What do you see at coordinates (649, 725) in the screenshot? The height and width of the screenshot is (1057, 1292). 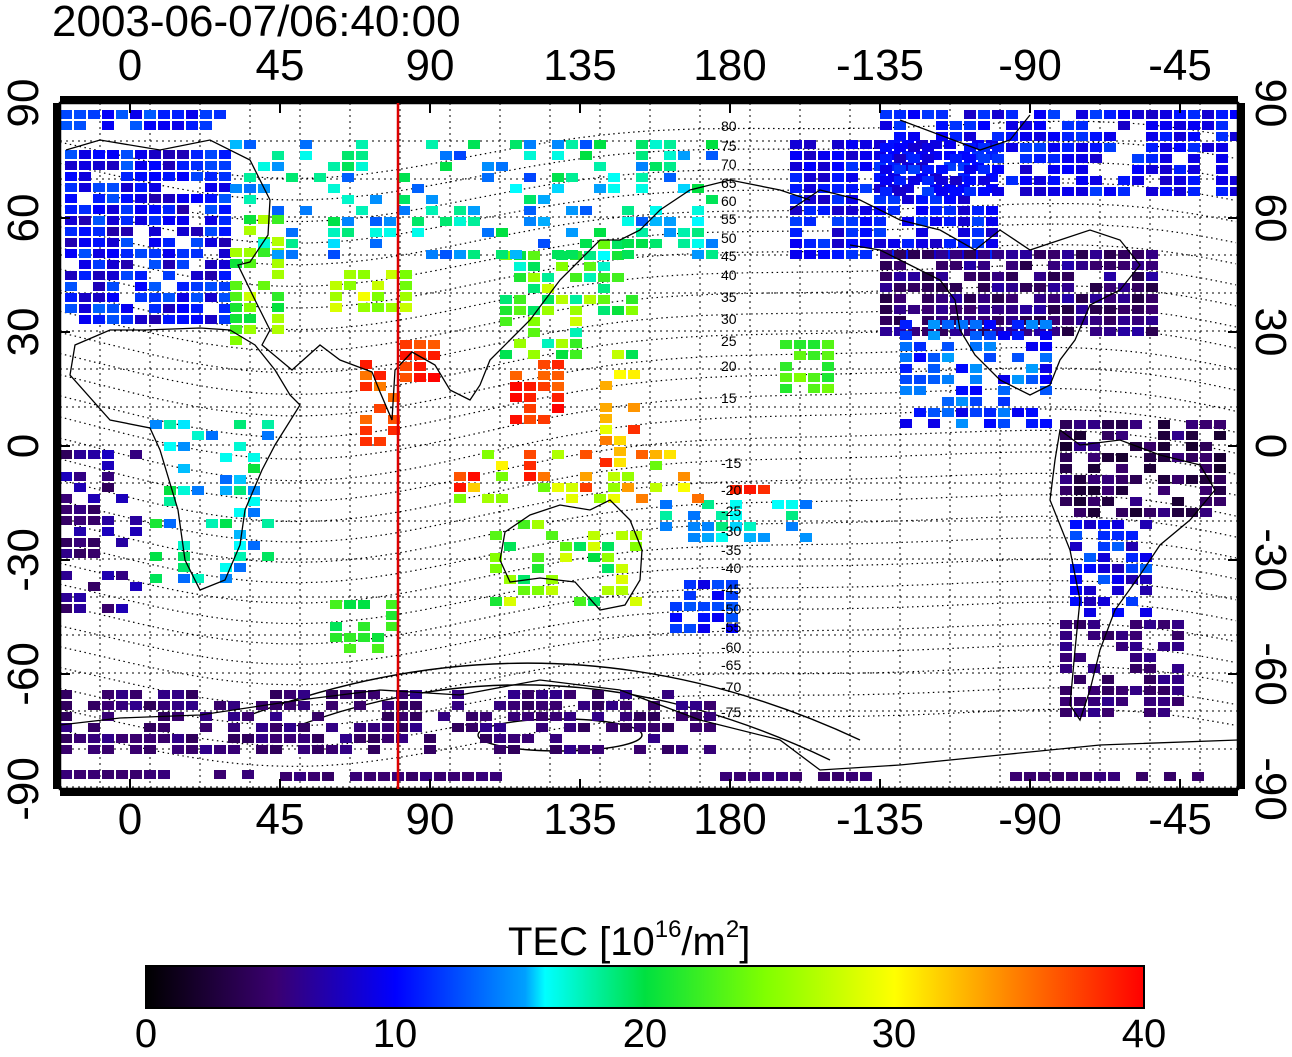 I see `coastline-antarctica` at bounding box center [649, 725].